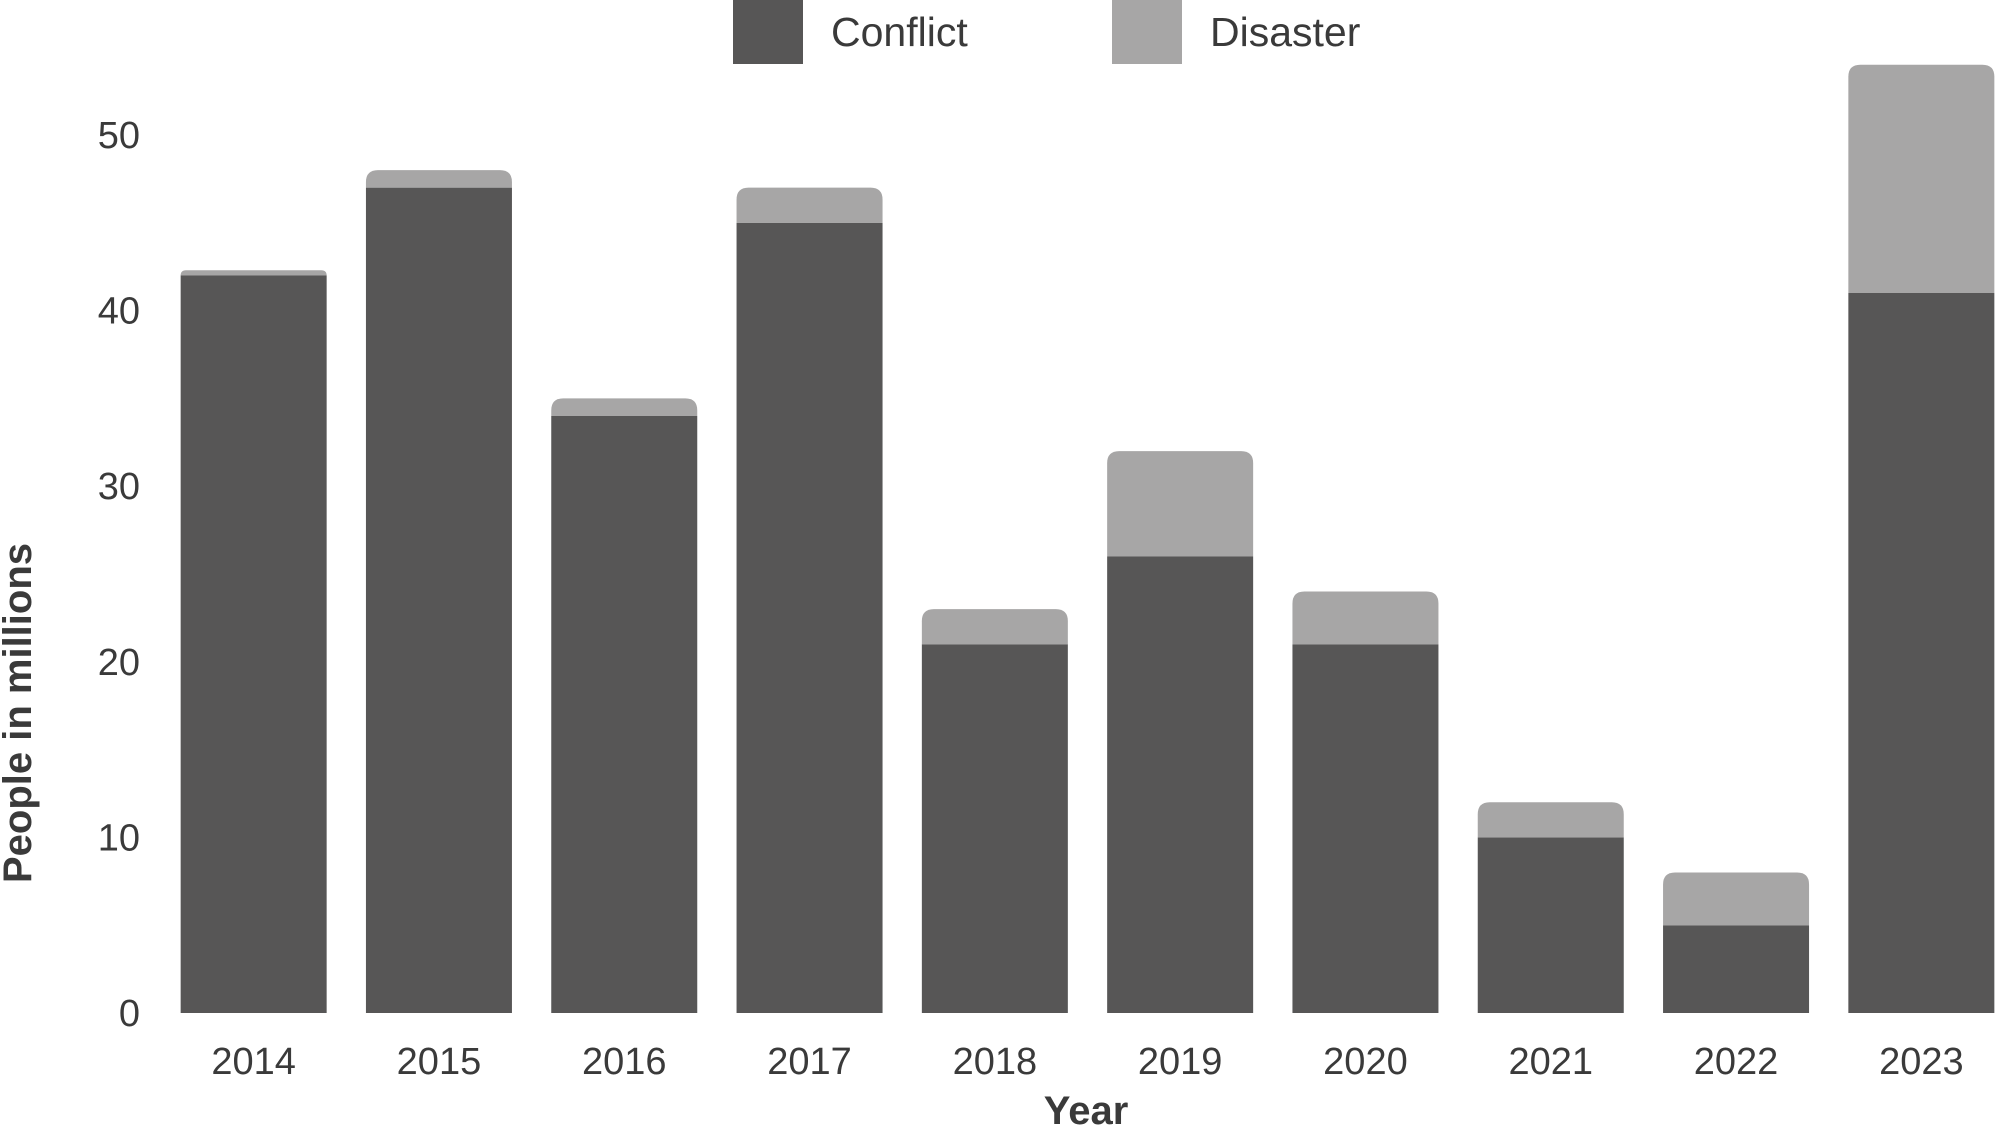  What do you see at coordinates (1550, 925) in the screenshot?
I see `bar-conflict-2021` at bounding box center [1550, 925].